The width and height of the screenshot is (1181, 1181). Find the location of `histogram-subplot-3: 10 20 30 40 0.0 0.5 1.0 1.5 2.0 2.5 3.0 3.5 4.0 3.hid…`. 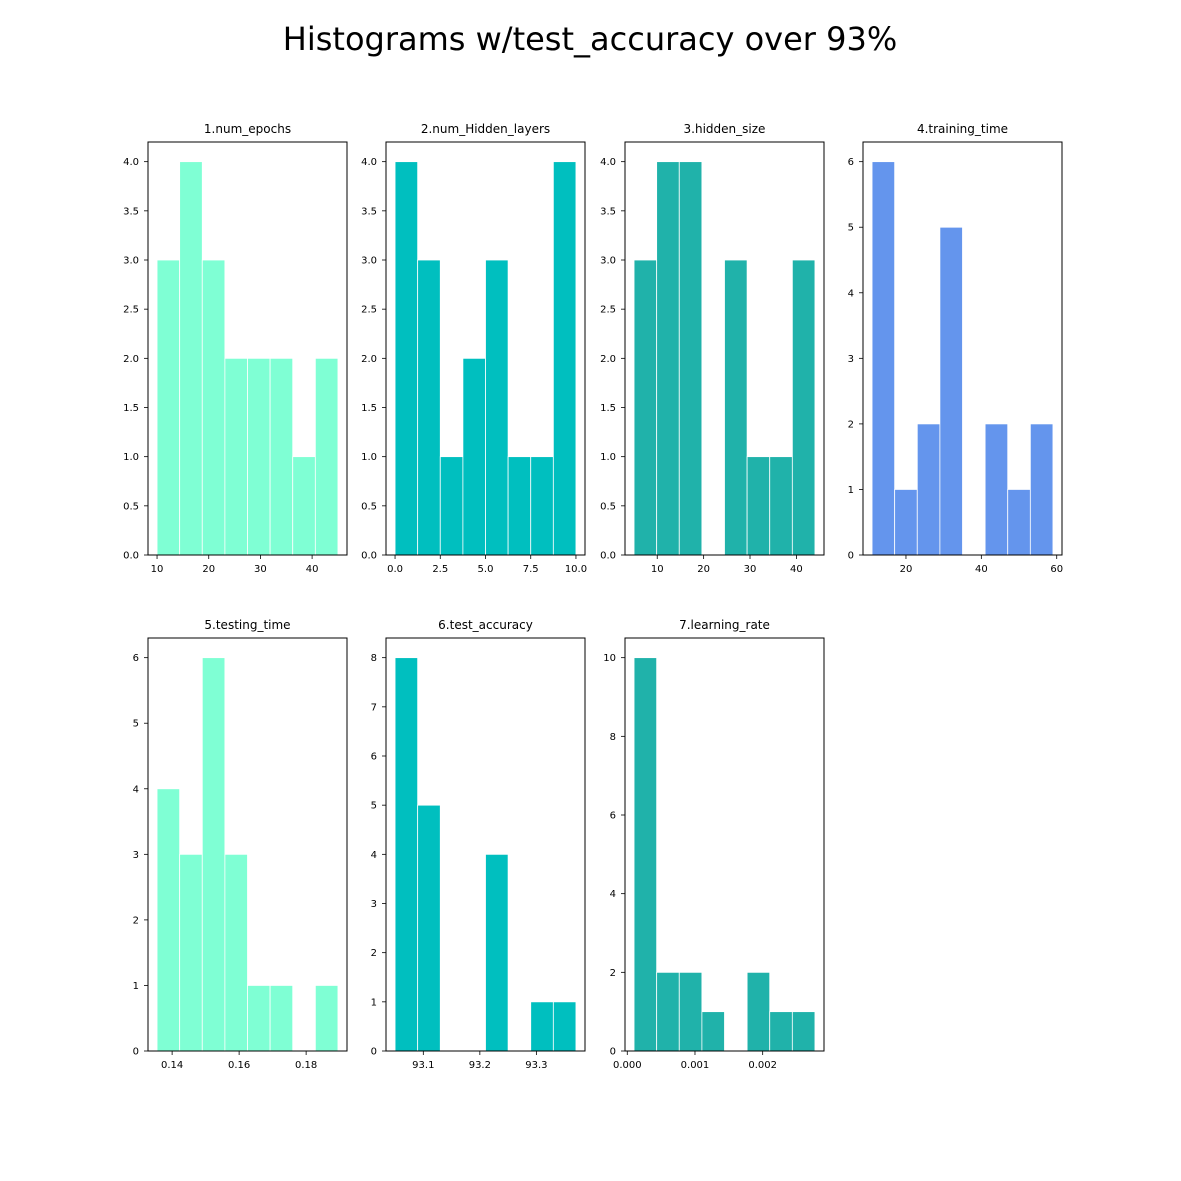

histogram-subplot-3: 10 20 30 40 0.0 0.5 1.0 1.5 2.0 2.5 3.0 3.5 4.0 3.hid… is located at coordinates (712, 348).